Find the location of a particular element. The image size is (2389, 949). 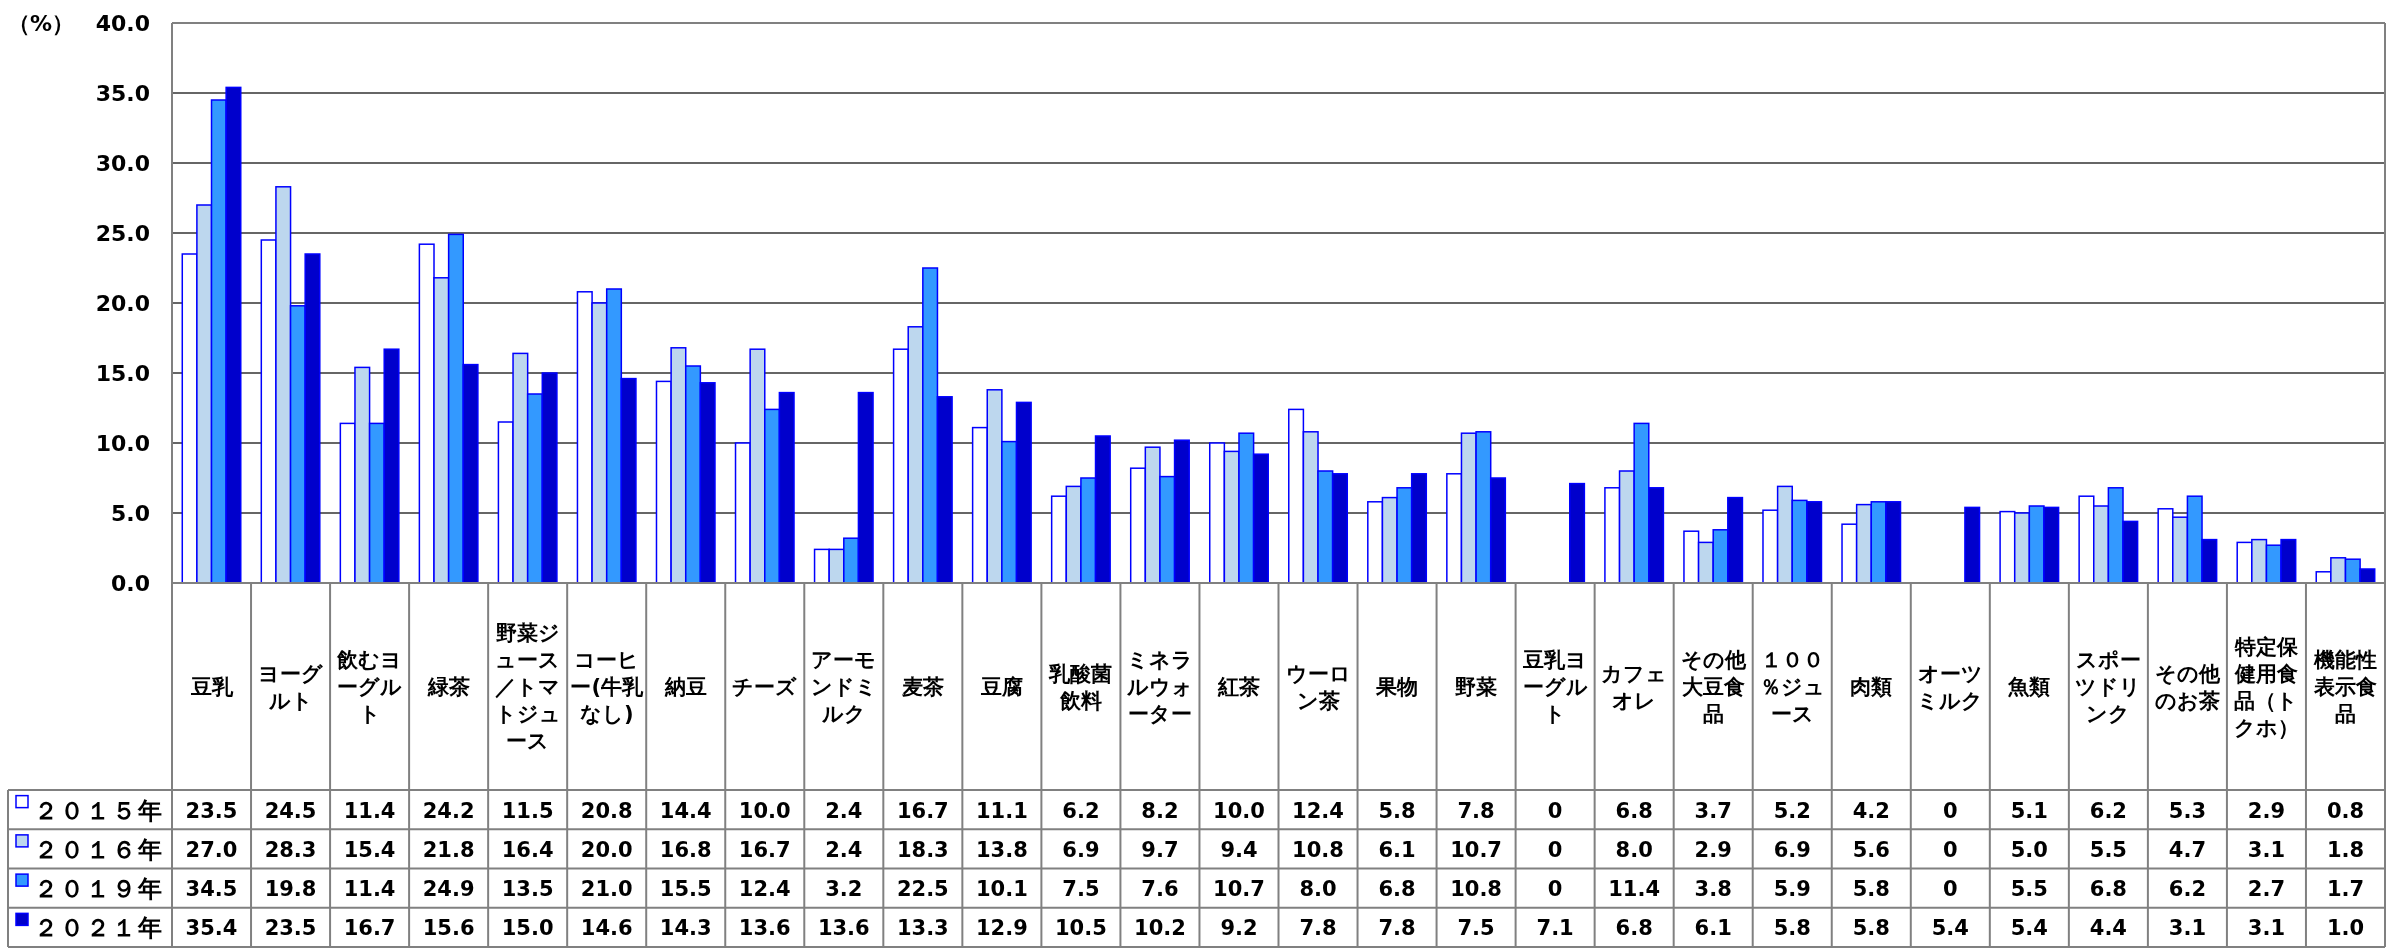

data-label: 11.5 is located at coordinates (527, 810).